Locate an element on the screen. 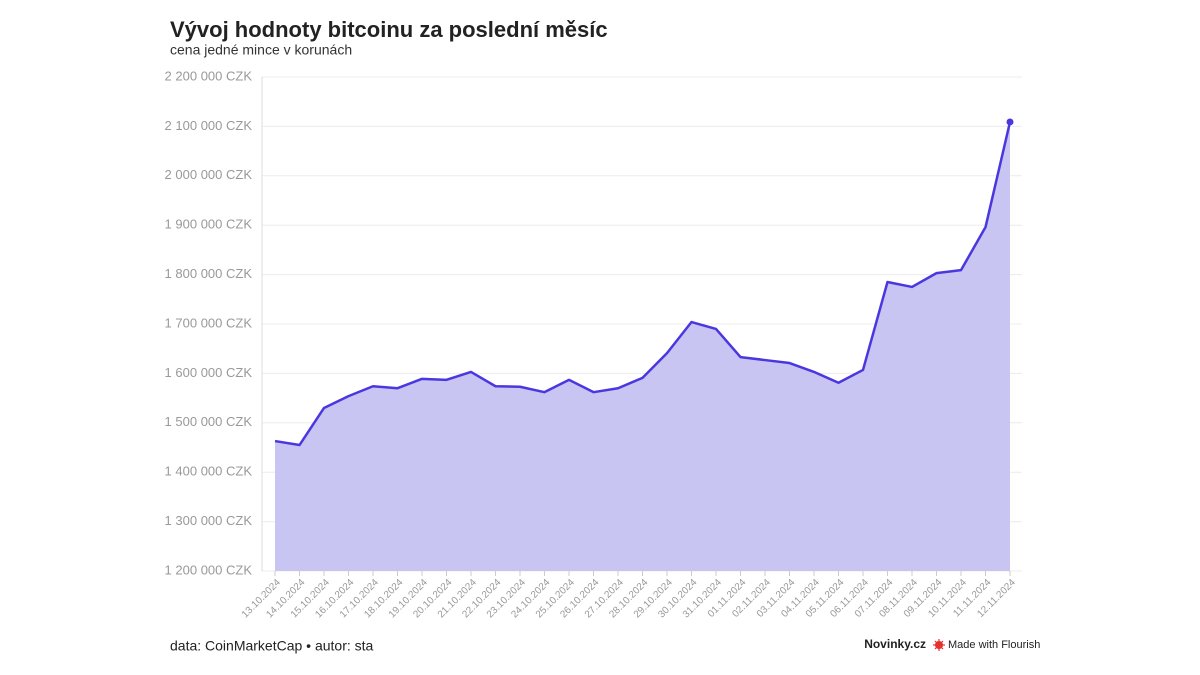 This screenshot has width=1200, height=675. y-tick-label: 1 300 000 CZK is located at coordinates (209, 520).